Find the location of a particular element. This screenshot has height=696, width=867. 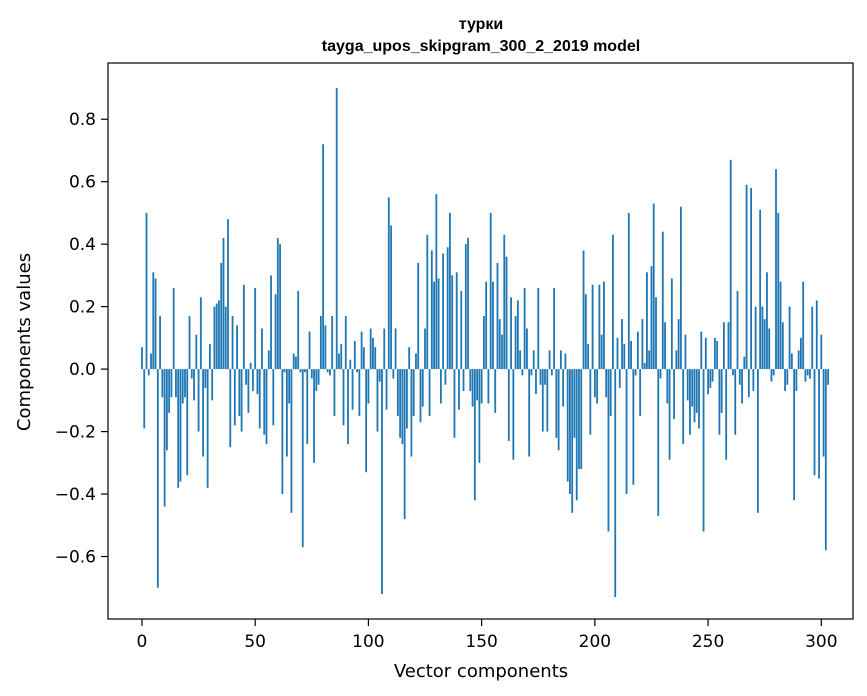

y-axis-label: Components values is located at coordinates (24, 342).